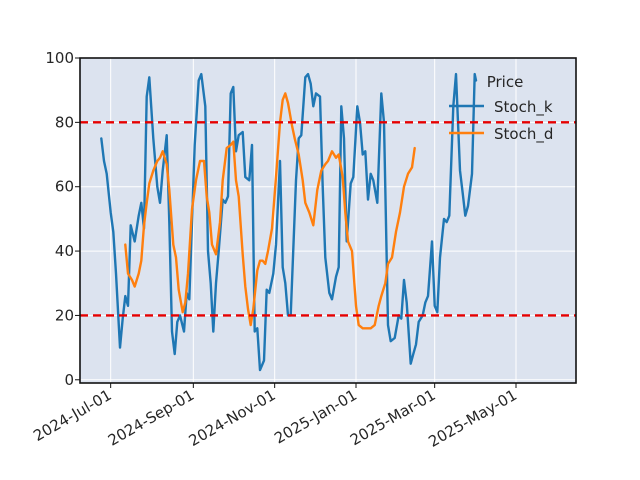  What do you see at coordinates (64, 315) in the screenshot?
I see `y-tick-label: 20` at bounding box center [64, 315].